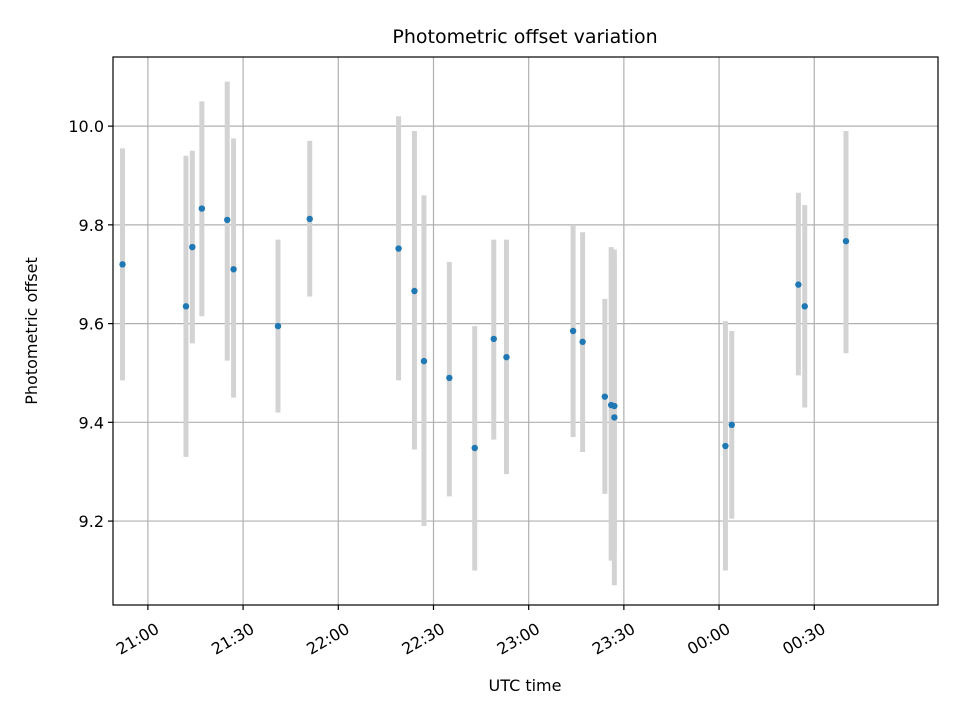 The width and height of the screenshot is (960, 720). I want to click on y-tick-label: 9.6, so click(91, 324).